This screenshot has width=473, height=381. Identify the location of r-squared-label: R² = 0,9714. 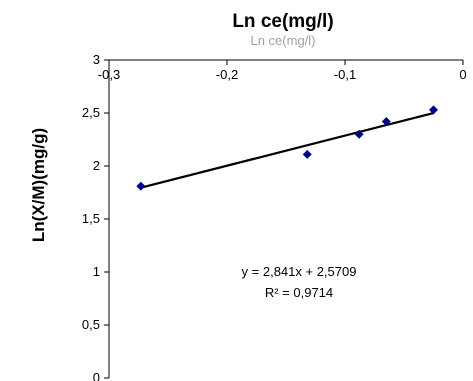
(299, 292).